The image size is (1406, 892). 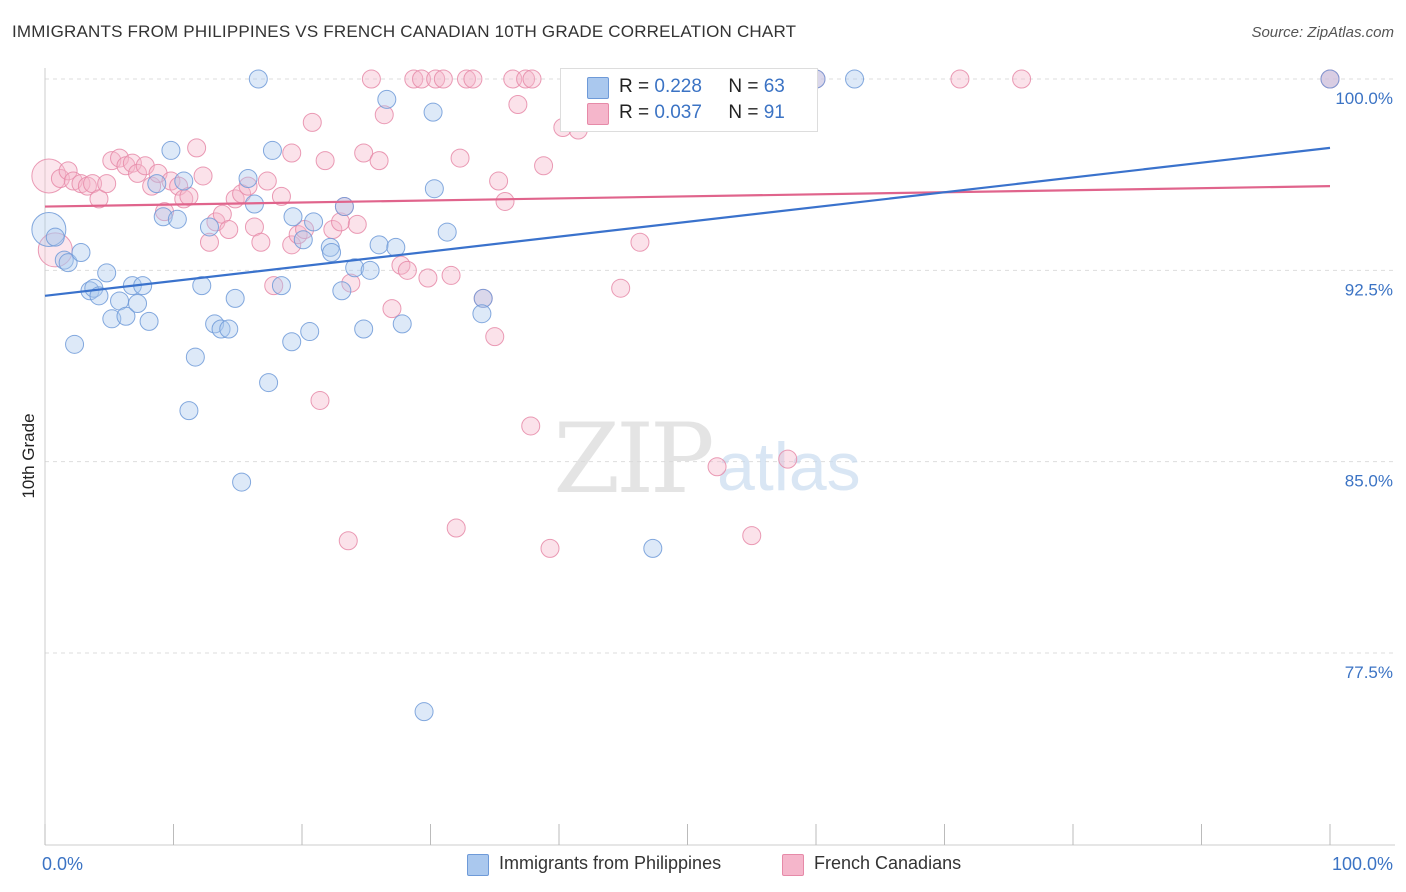 I want to click on watermark: ZIP atlas, so click(x=706, y=459).